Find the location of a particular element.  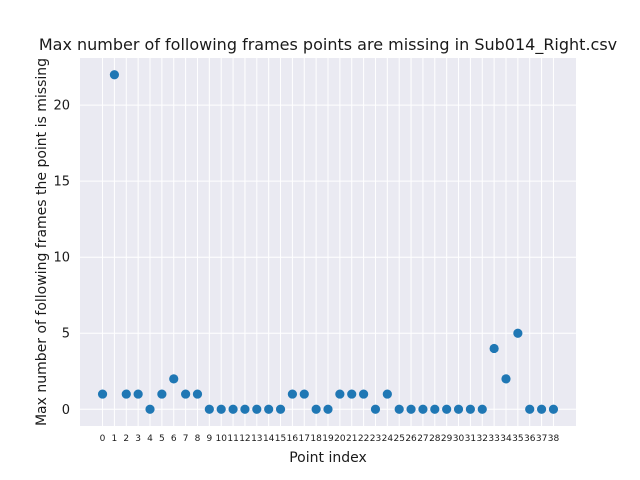

x-tick-label: 18 is located at coordinates (316, 439).